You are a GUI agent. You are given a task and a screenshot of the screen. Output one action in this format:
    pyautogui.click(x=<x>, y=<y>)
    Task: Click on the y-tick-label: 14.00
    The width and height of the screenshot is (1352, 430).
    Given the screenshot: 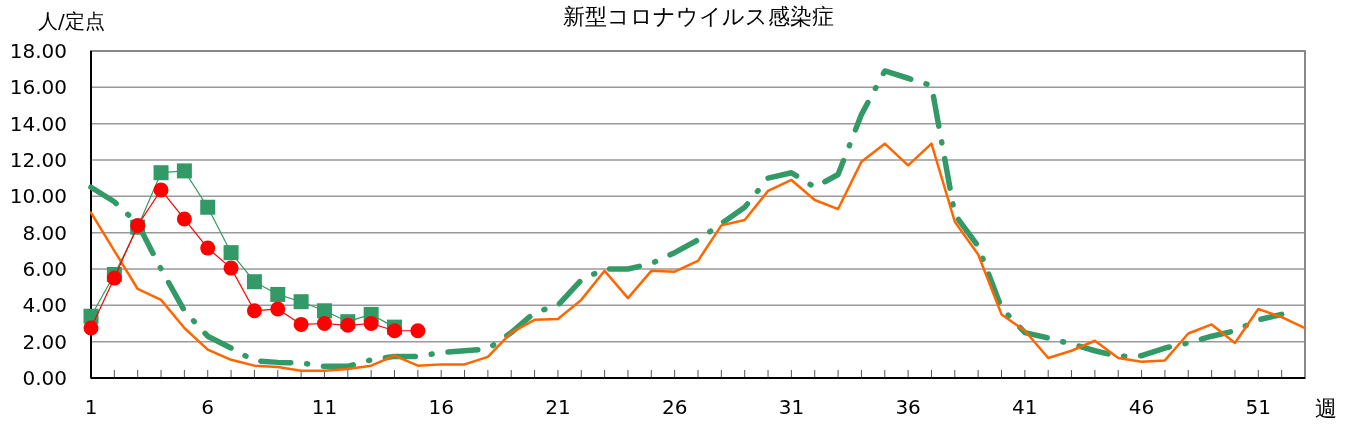 What is the action you would take?
    pyautogui.click(x=38, y=123)
    